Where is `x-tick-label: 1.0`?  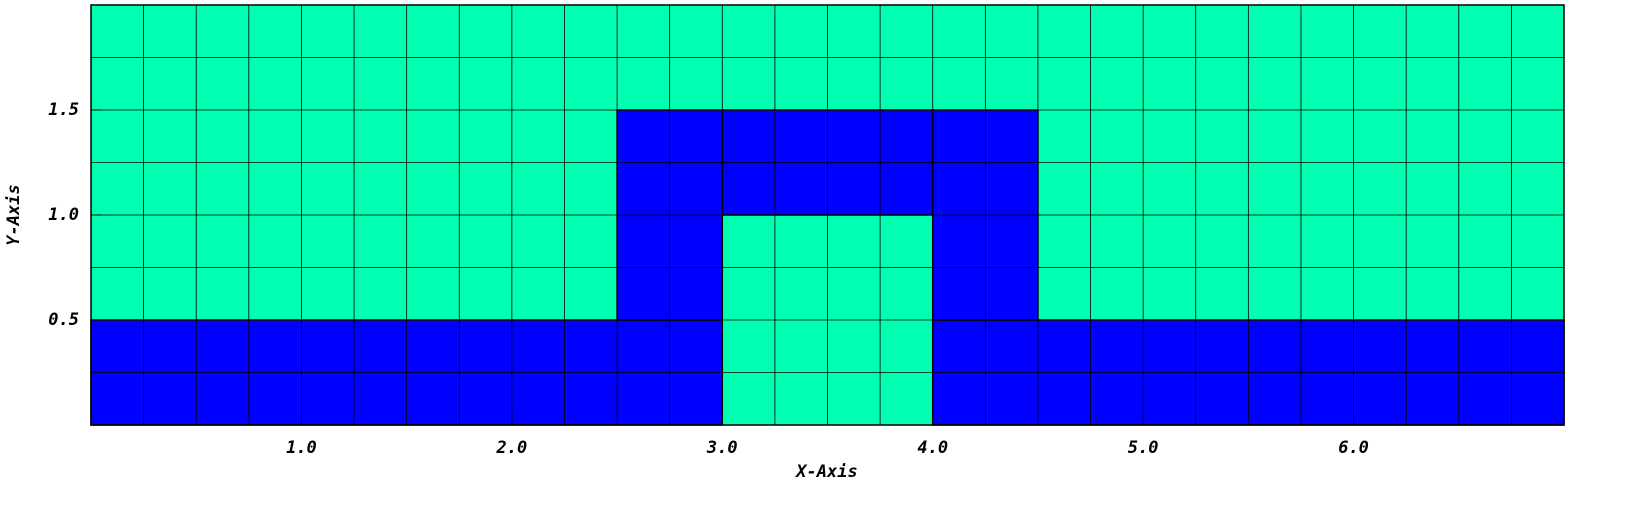
x-tick-label: 1.0 is located at coordinates (301, 448).